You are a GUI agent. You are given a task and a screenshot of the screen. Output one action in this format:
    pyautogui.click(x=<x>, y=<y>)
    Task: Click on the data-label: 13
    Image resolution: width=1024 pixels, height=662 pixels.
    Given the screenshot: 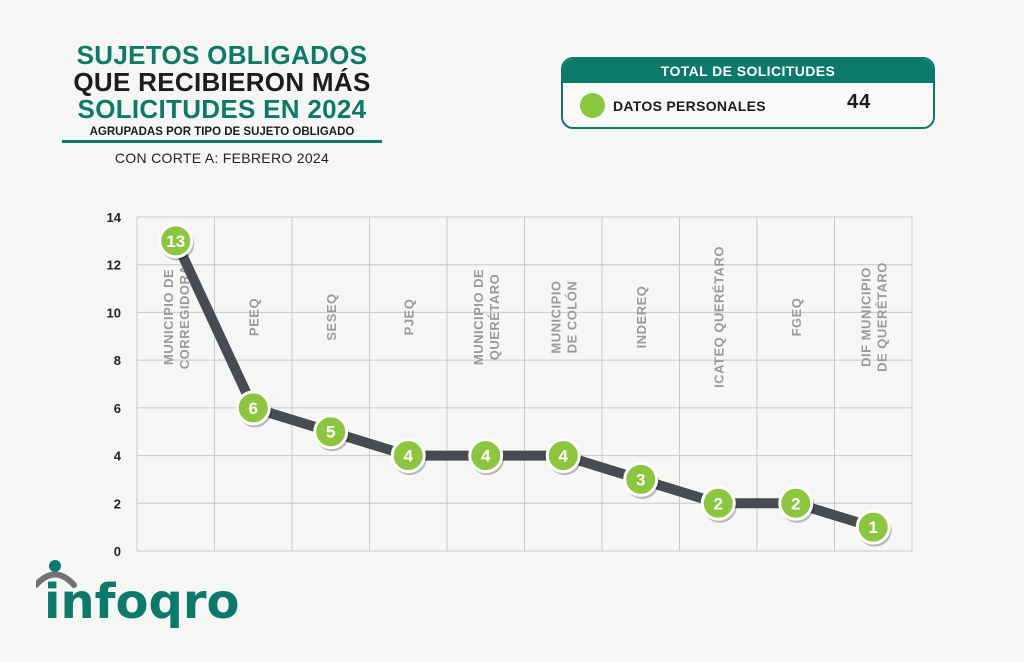 What is the action you would take?
    pyautogui.click(x=175, y=241)
    